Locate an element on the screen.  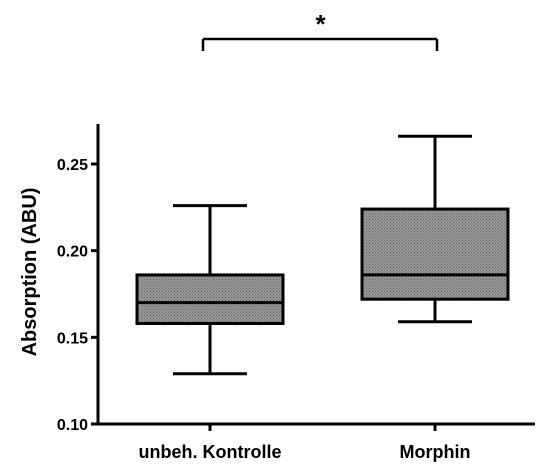
y-tick-label: 0.25 is located at coordinates (72, 165).